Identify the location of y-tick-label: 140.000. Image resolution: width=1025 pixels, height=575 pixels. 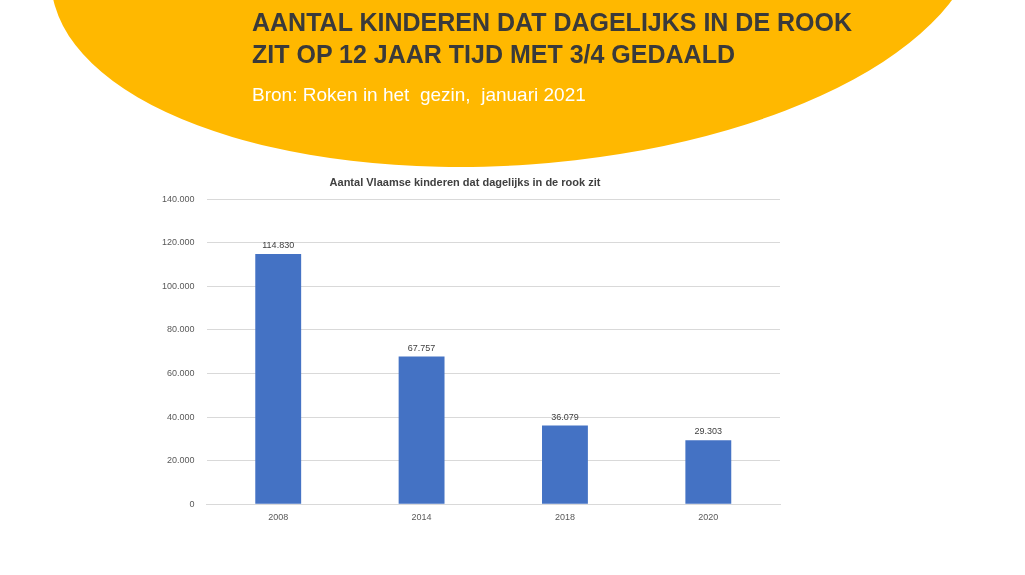
(178, 198).